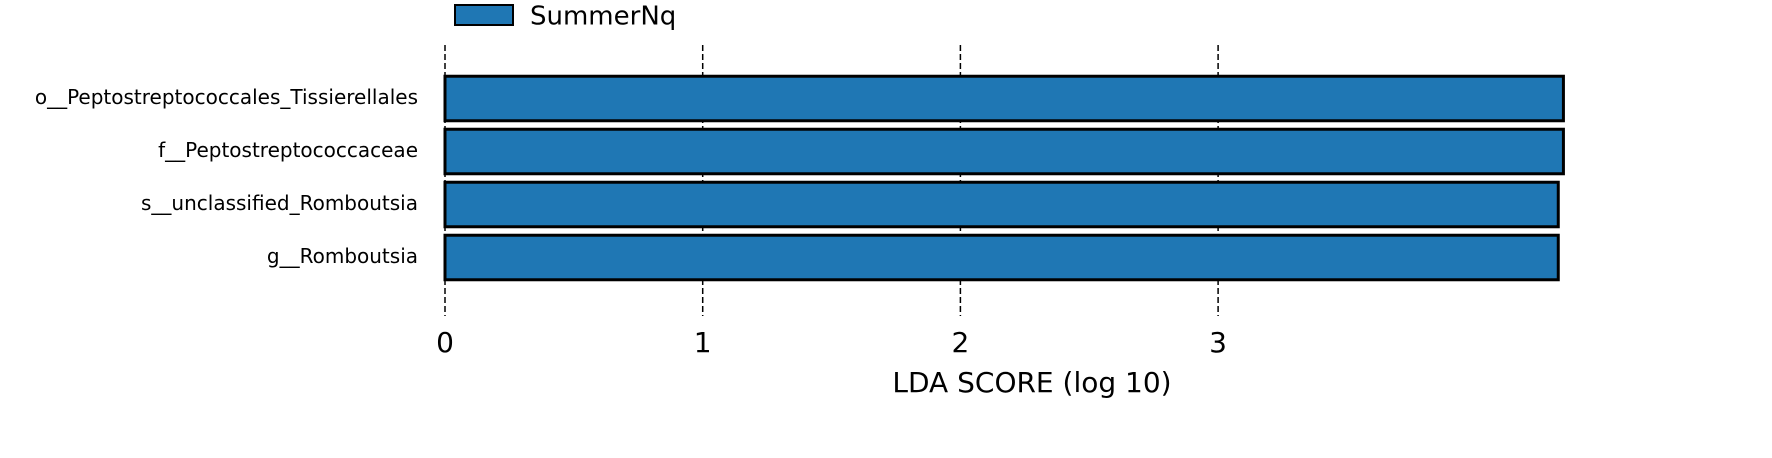  What do you see at coordinates (1031, 382) in the screenshot?
I see `x-axis-title: LDA SCORE (log 10)` at bounding box center [1031, 382].